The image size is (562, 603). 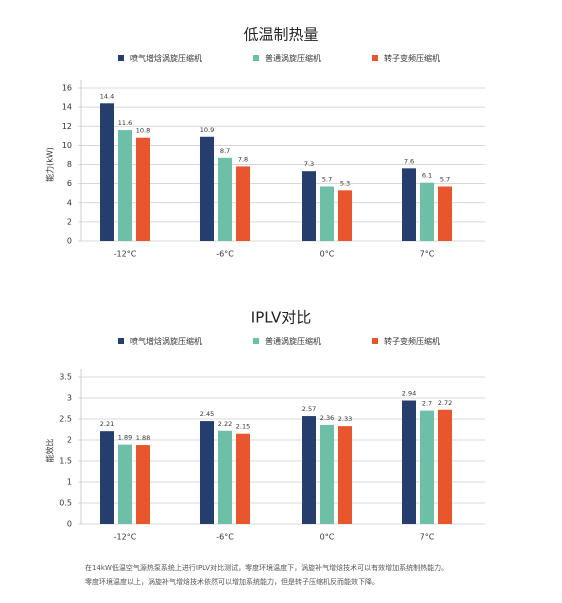 What do you see at coordinates (207, 414) in the screenshot?
I see `value-label: 2.45` at bounding box center [207, 414].